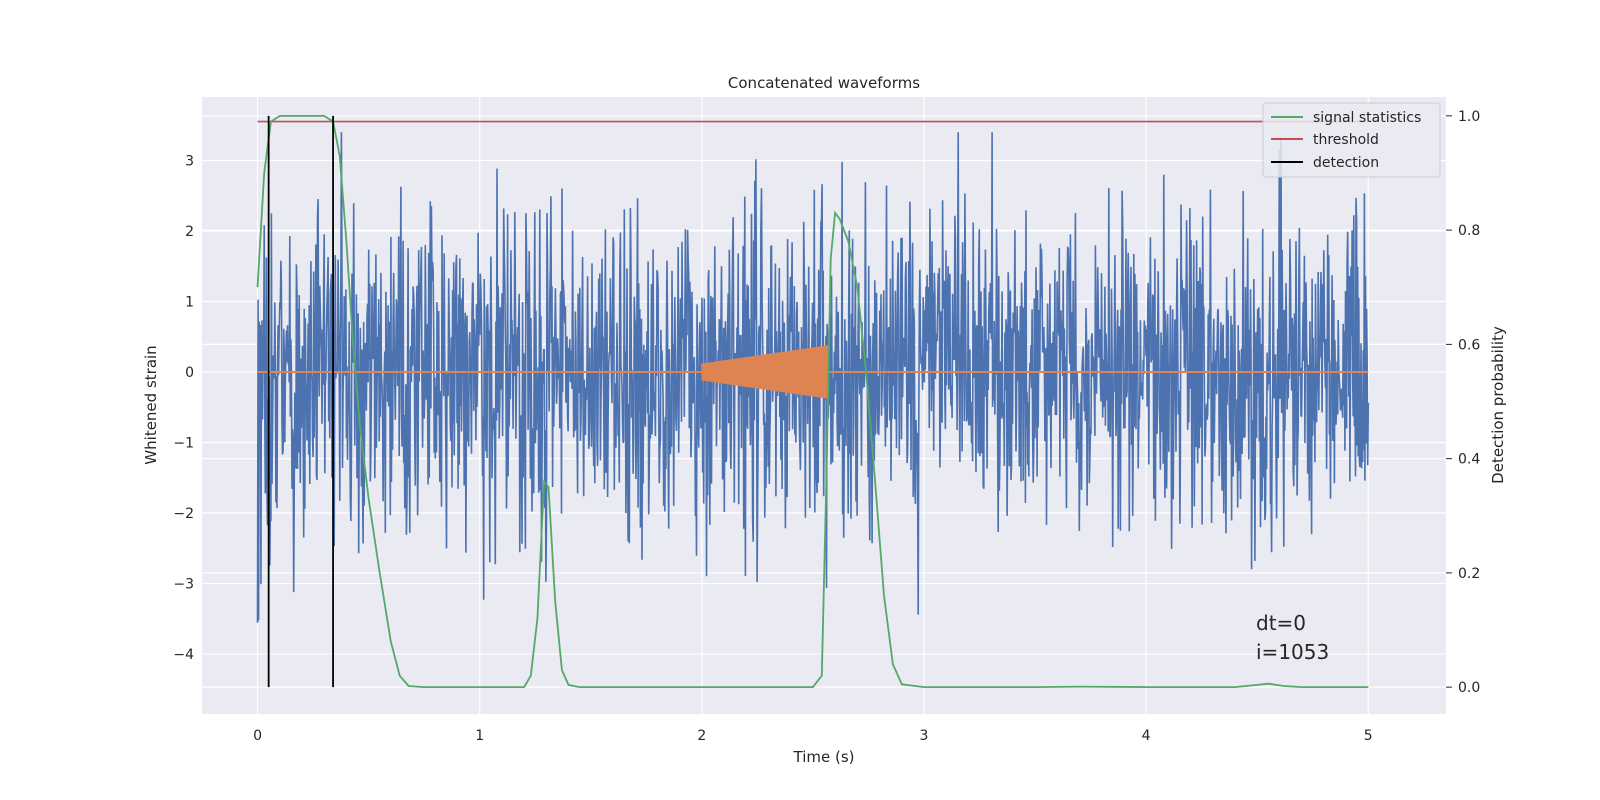 This screenshot has width=1600, height=800. What do you see at coordinates (257, 736) in the screenshot?
I see `x-tick-label: 0` at bounding box center [257, 736].